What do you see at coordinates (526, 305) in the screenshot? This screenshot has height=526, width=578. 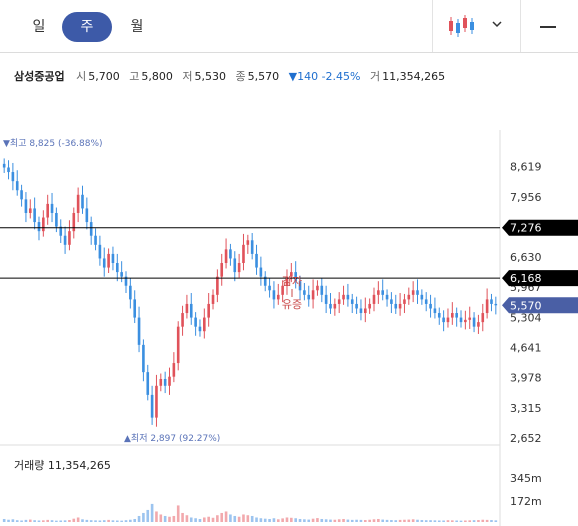 I see `current-price-label: 5,570` at bounding box center [526, 305].